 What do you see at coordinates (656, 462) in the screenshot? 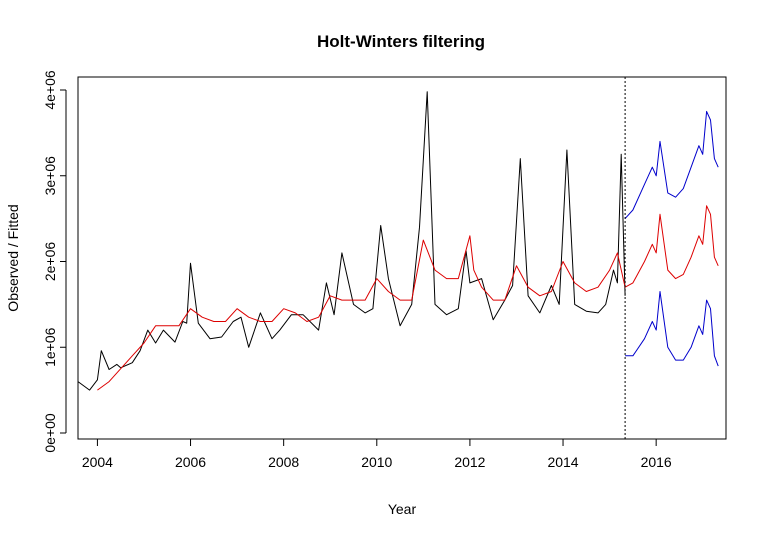
I see `x-tick-label: 2016` at bounding box center [656, 462].